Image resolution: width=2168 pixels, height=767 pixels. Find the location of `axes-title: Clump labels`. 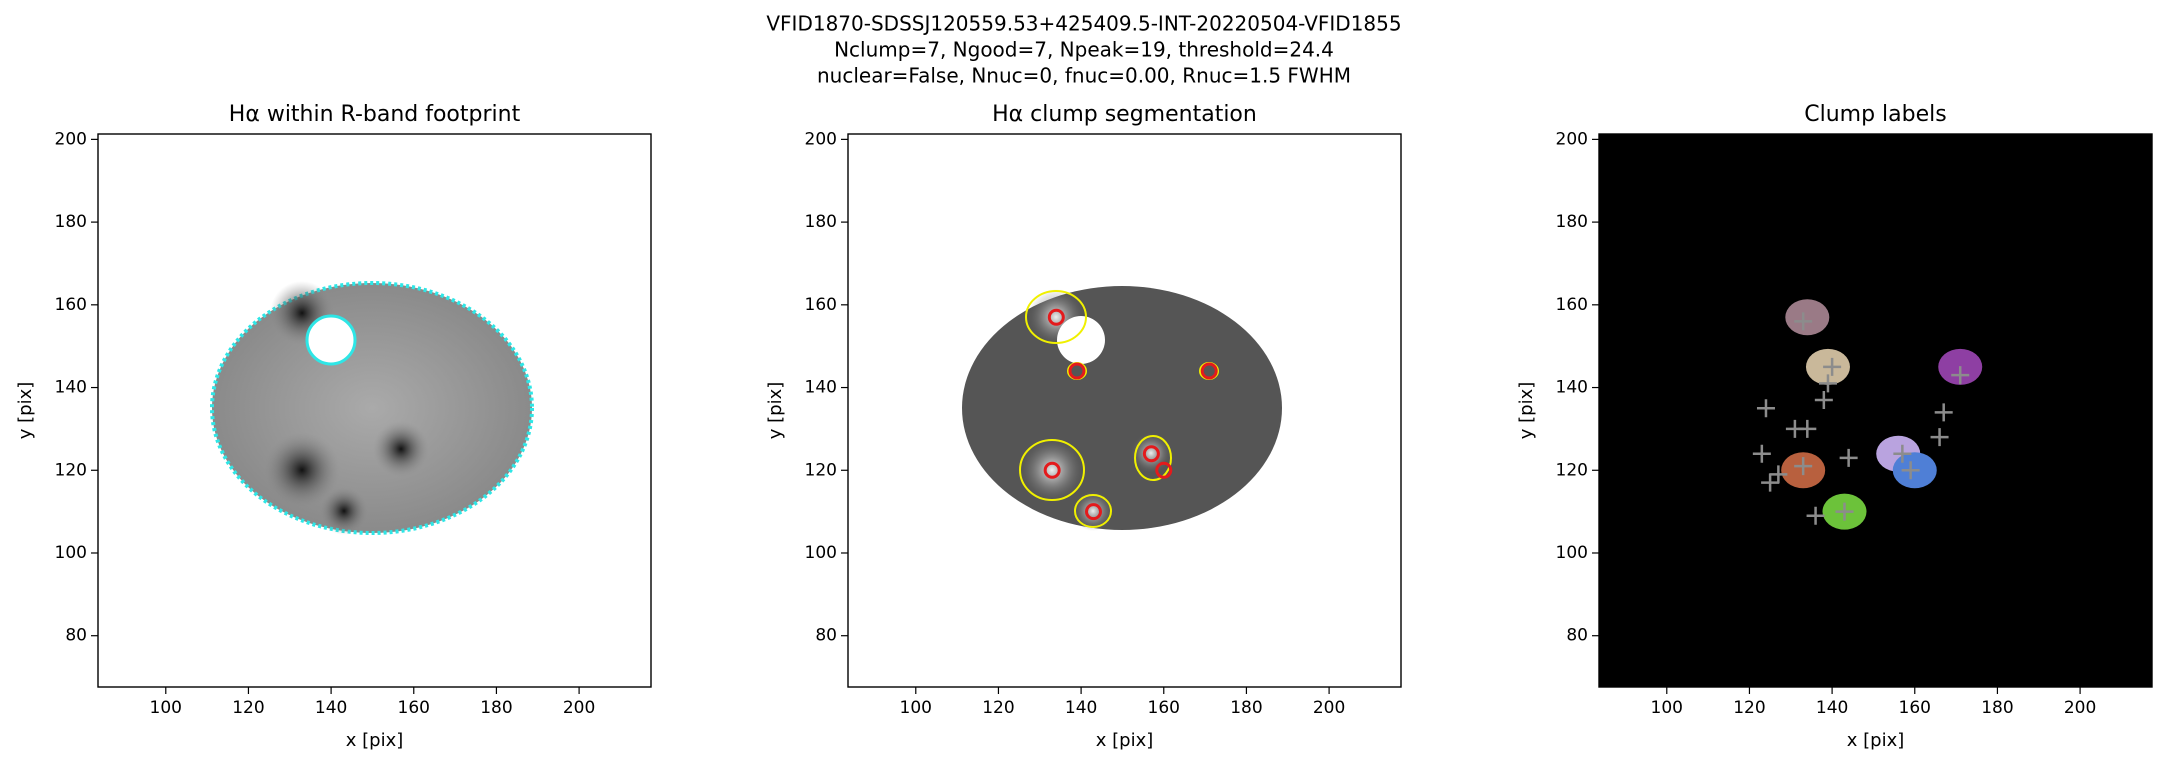

axes-title: Clump labels is located at coordinates (1875, 114).